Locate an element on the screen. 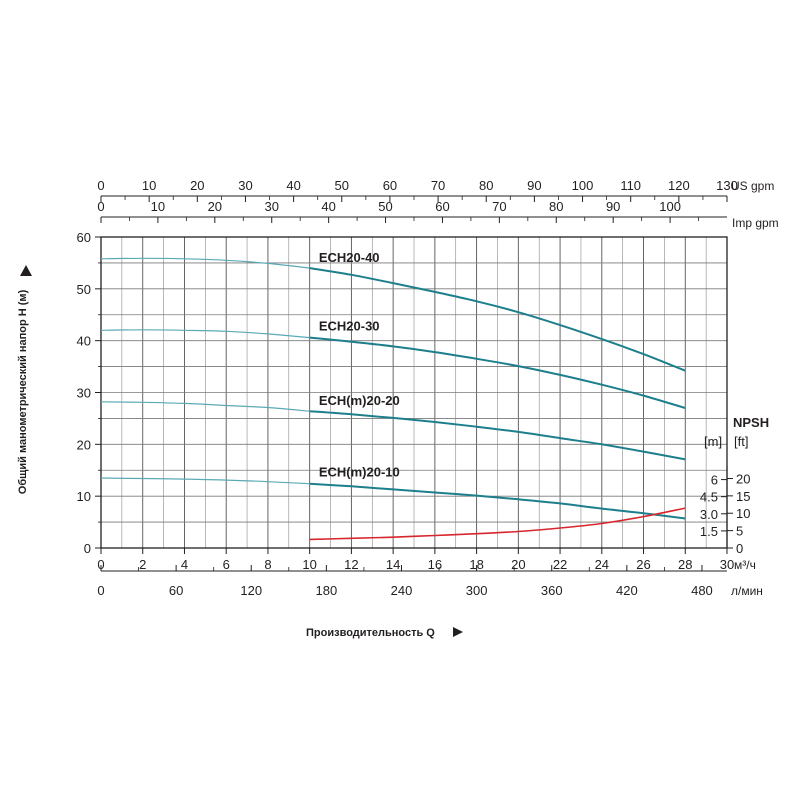 The width and height of the screenshot is (800, 800). secondary-tick-label-0-50: 50 is located at coordinates (342, 185).